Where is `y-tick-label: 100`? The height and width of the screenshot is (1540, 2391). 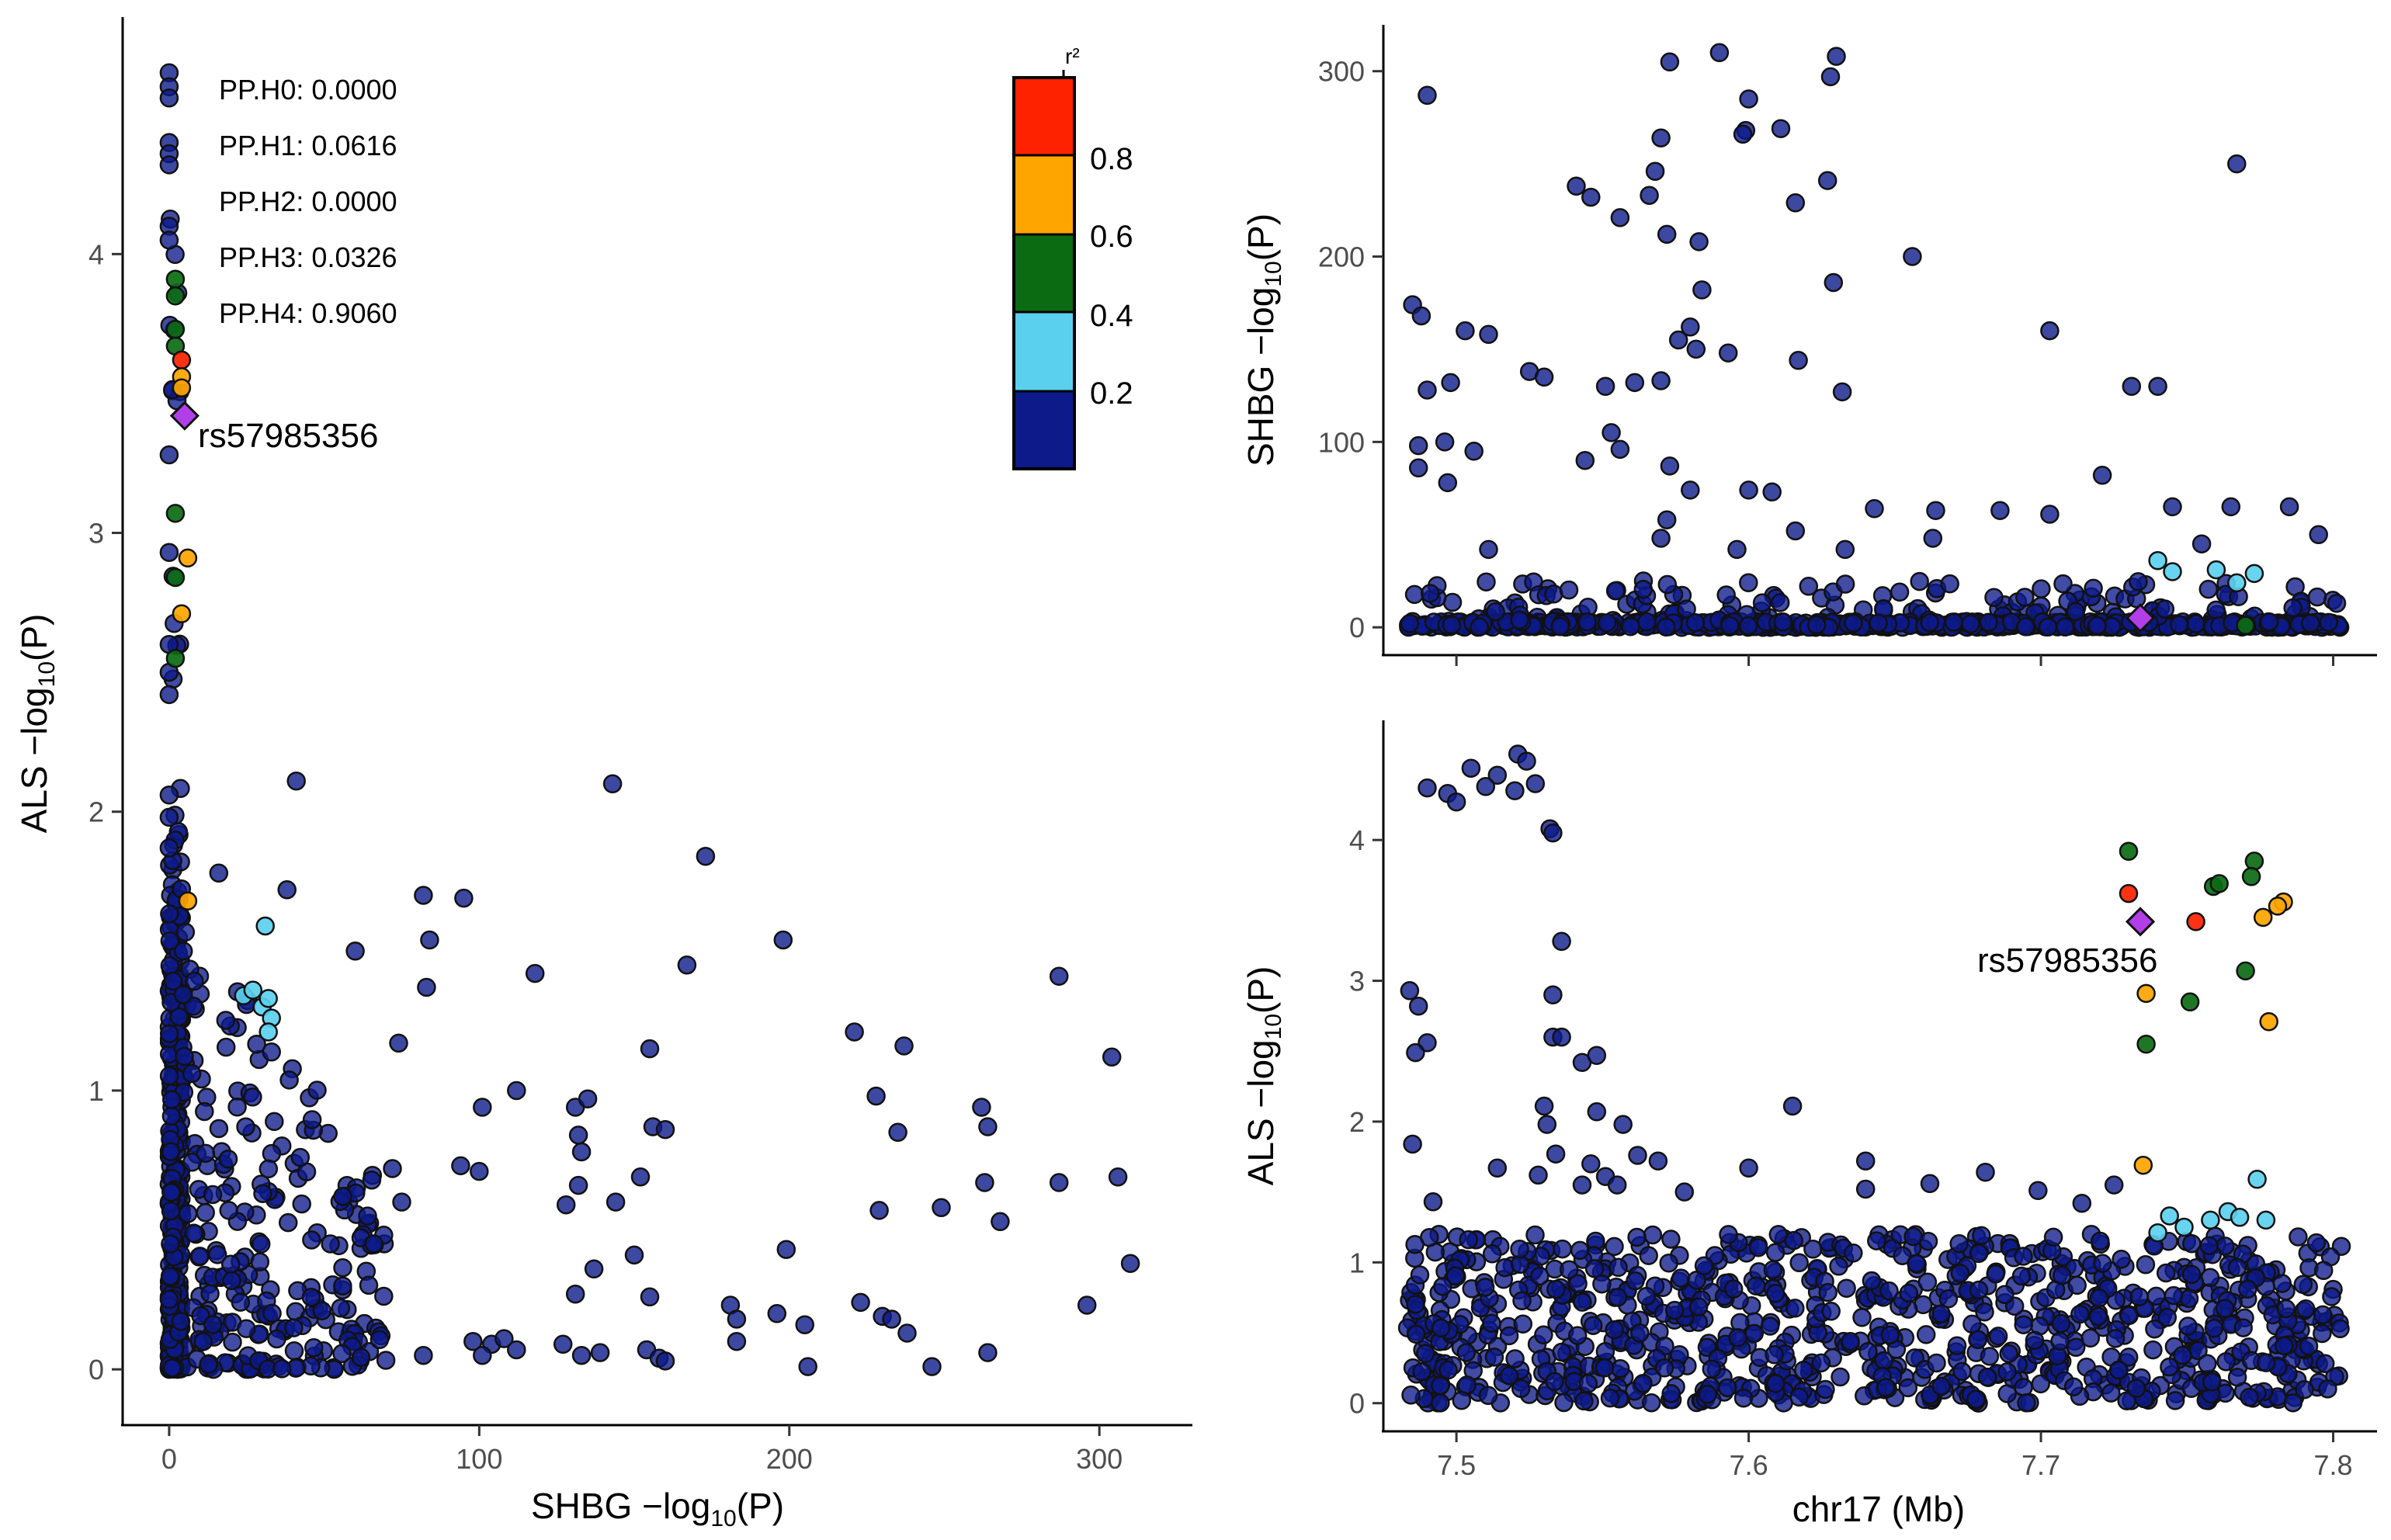 y-tick-label: 100 is located at coordinates (1341, 442).